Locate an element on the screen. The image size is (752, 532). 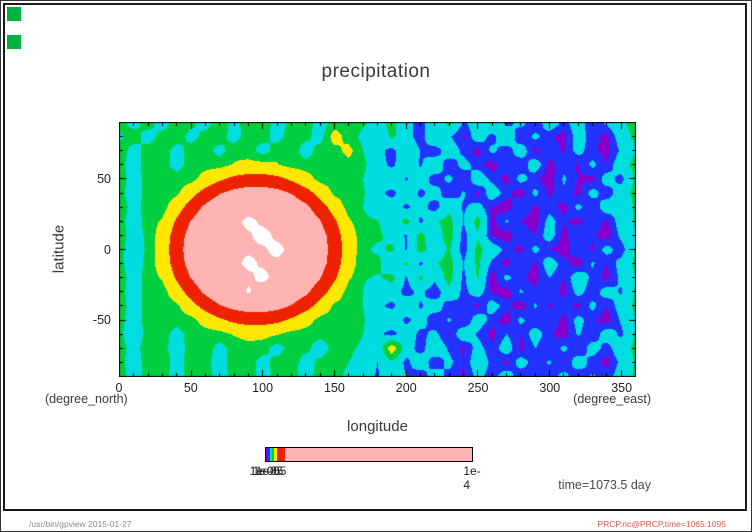
x-axis-label: longitude is located at coordinates (377, 426).